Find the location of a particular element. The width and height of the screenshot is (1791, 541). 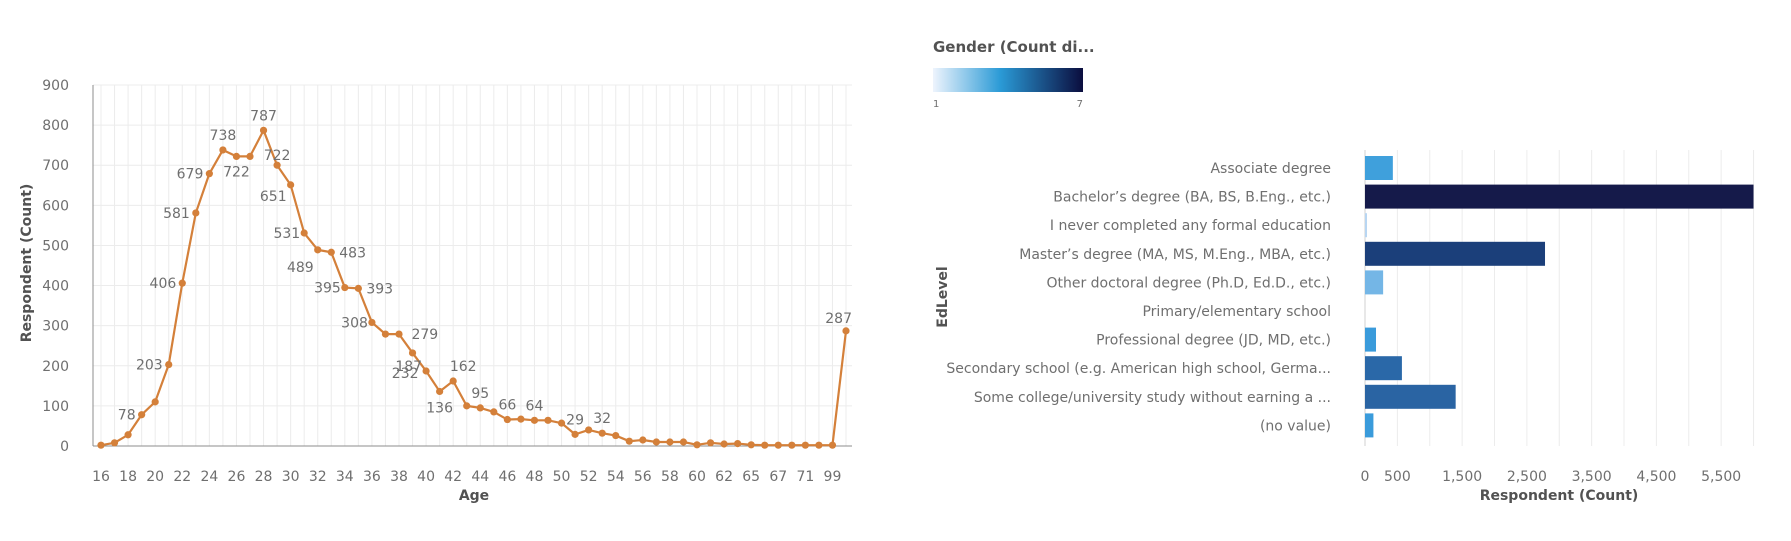

line-x-axis-title: Age is located at coordinates (474, 496).